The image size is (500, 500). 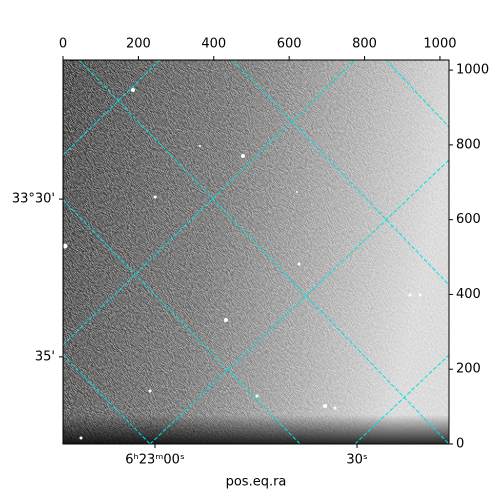 I want to click on y-tick-label: 0, so click(x=460, y=444).